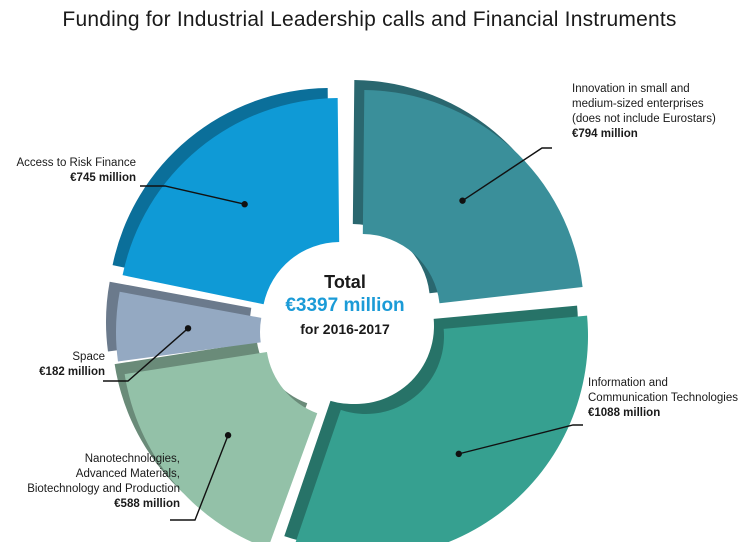 The image size is (739, 542). Describe the element at coordinates (345, 329) in the screenshot. I see `center-period: for 2016-2017` at that location.